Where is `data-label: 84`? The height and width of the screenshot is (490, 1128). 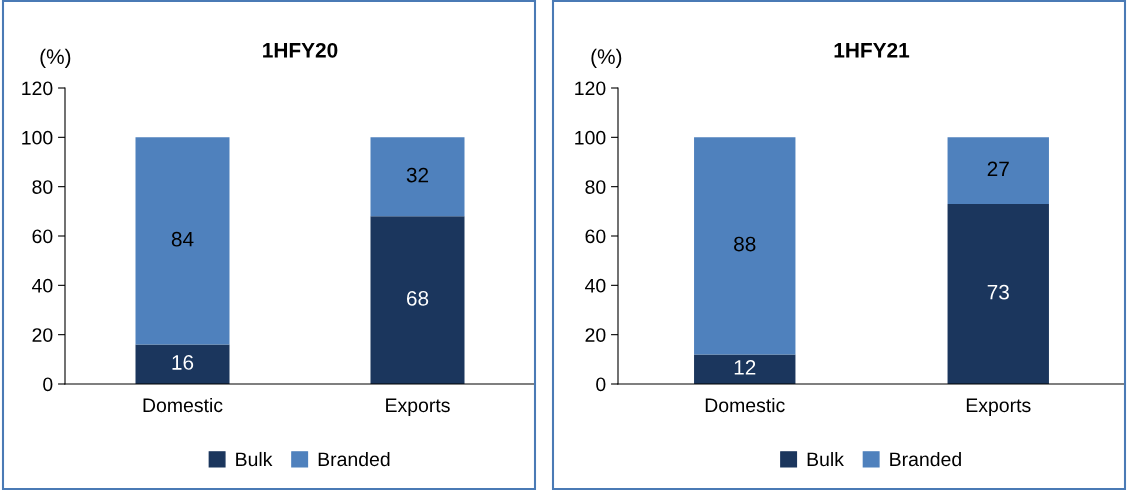
data-label: 84 is located at coordinates (182, 239).